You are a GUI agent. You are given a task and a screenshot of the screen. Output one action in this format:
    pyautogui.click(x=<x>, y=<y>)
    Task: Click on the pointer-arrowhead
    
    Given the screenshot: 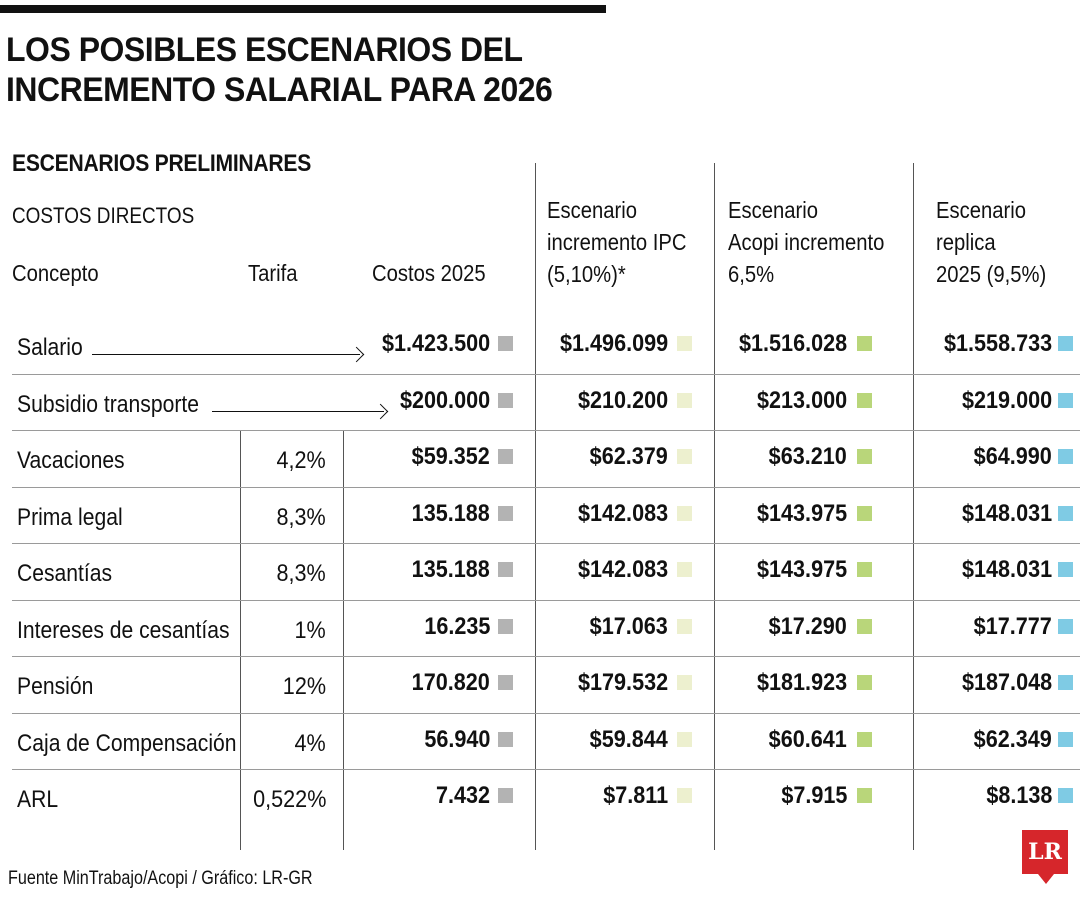 What is the action you would take?
    pyautogui.click(x=380, y=411)
    